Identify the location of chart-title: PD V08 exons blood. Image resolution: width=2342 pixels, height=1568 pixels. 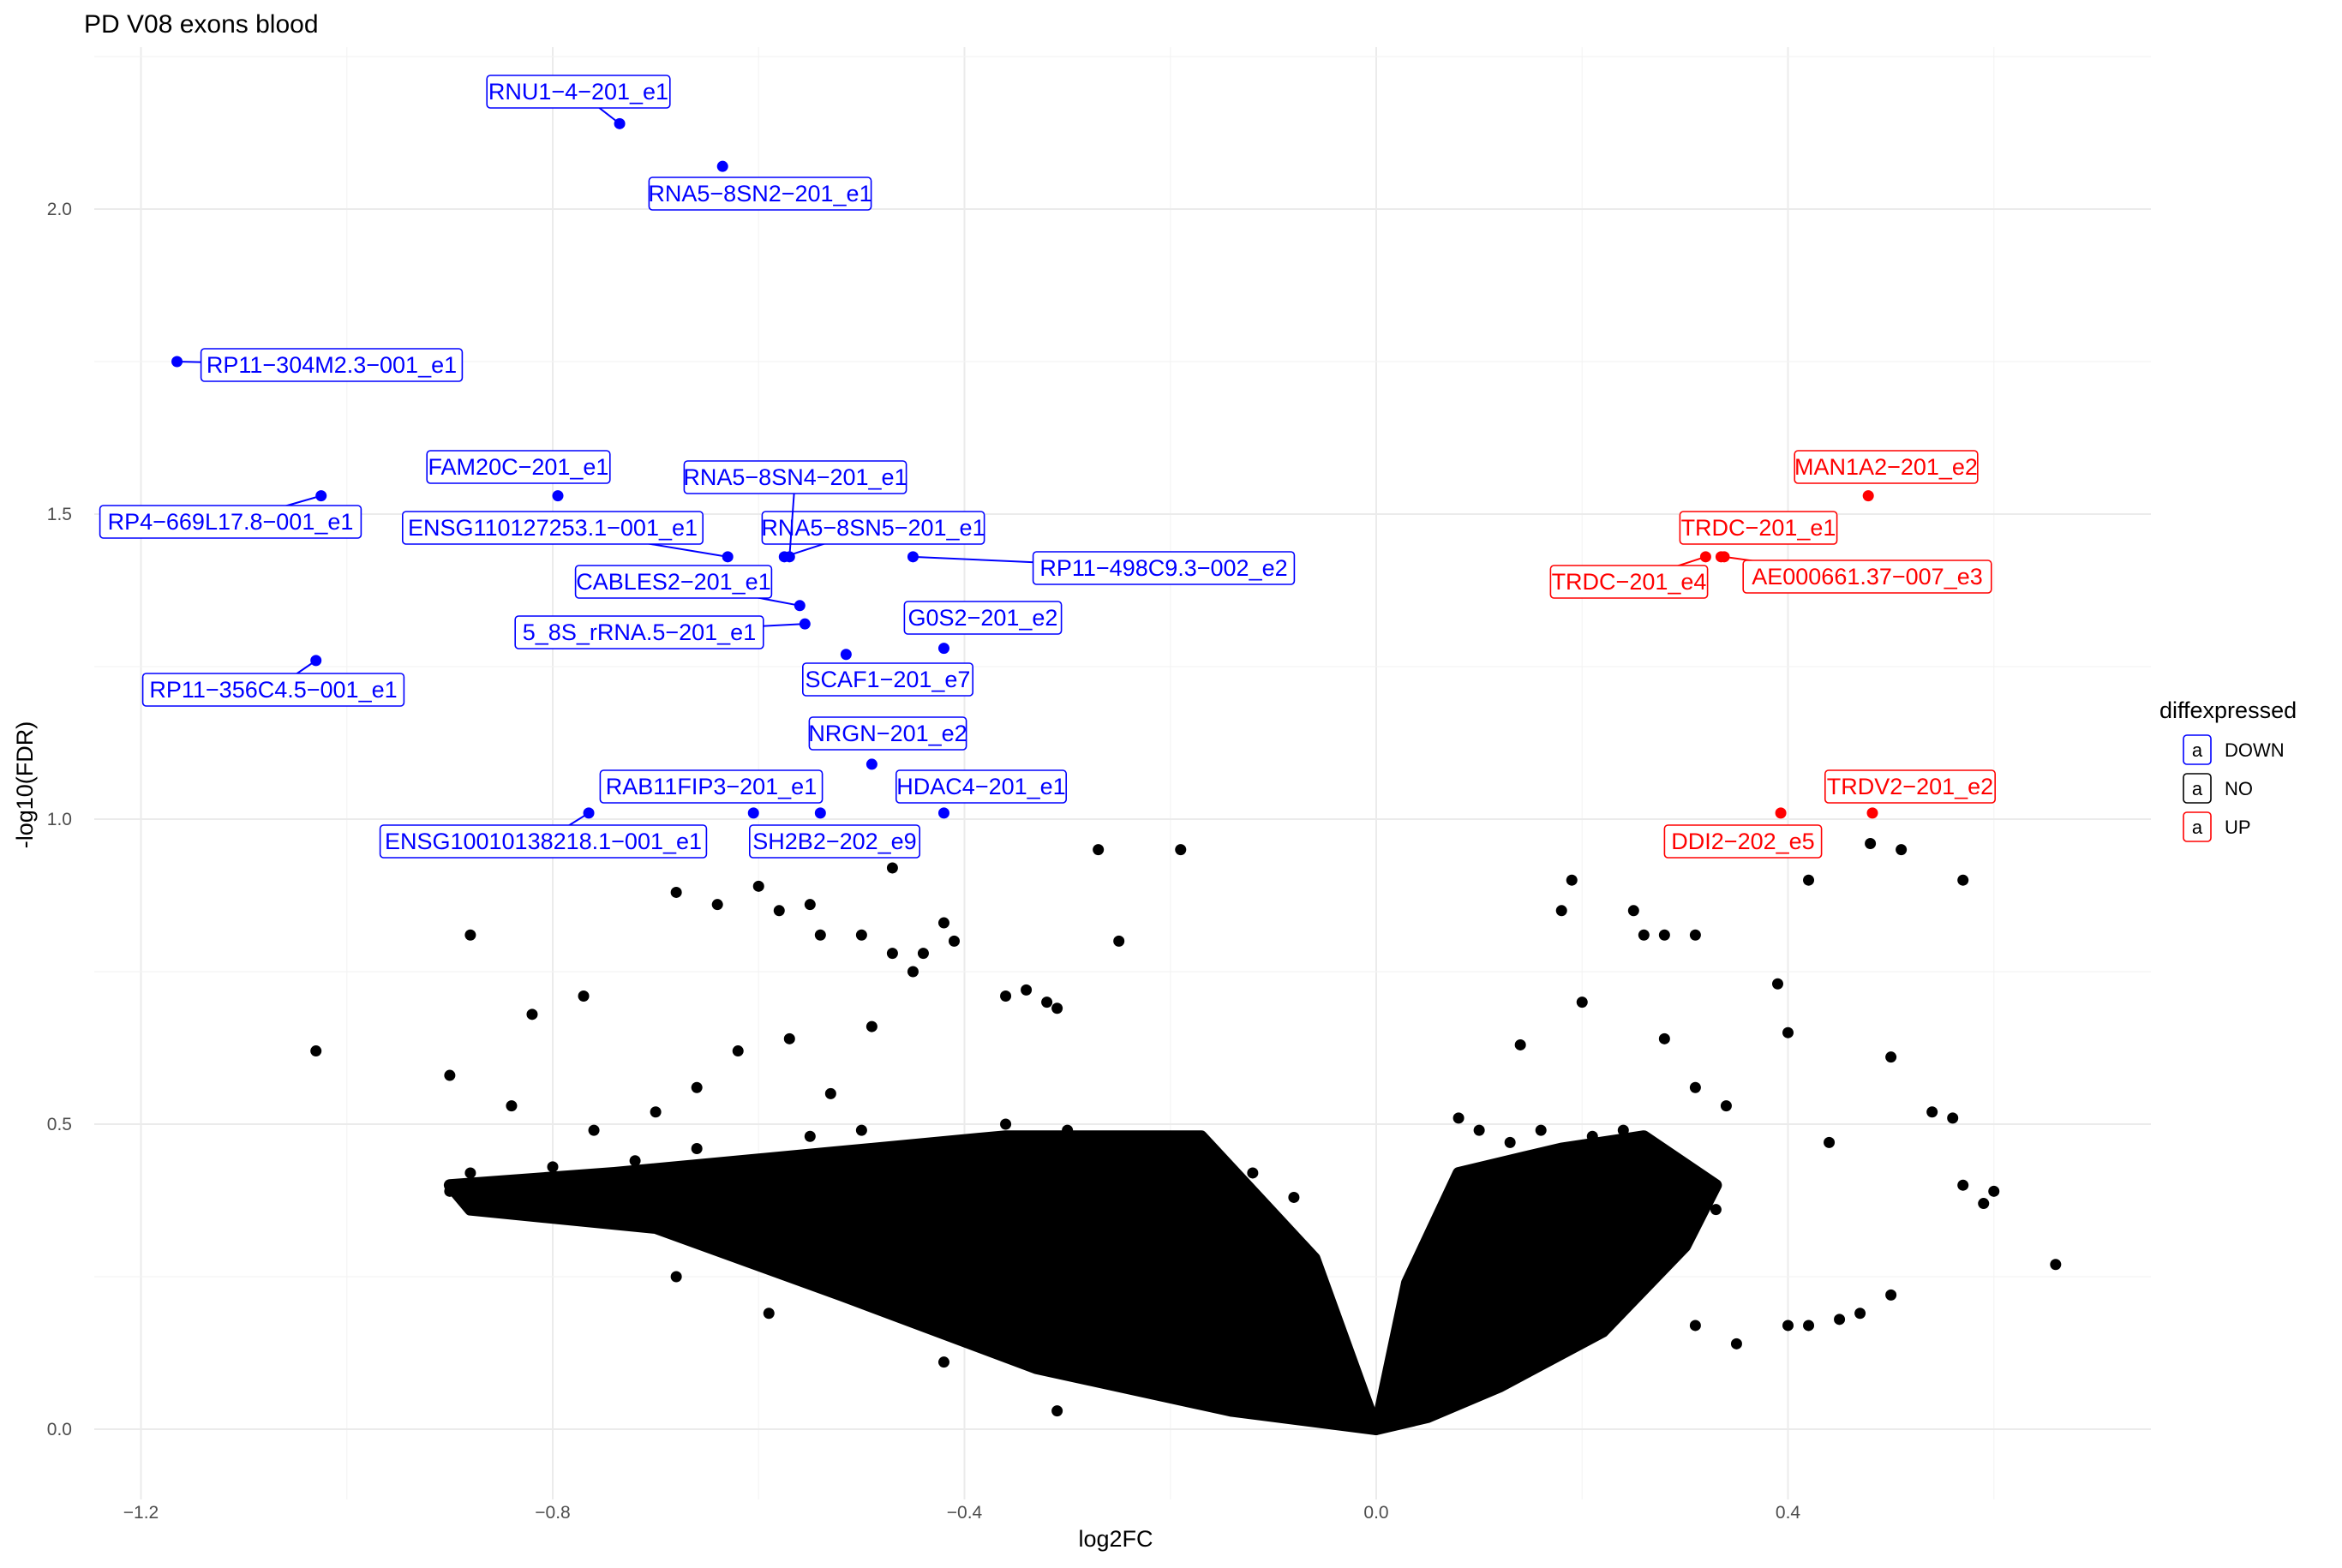
(201, 24).